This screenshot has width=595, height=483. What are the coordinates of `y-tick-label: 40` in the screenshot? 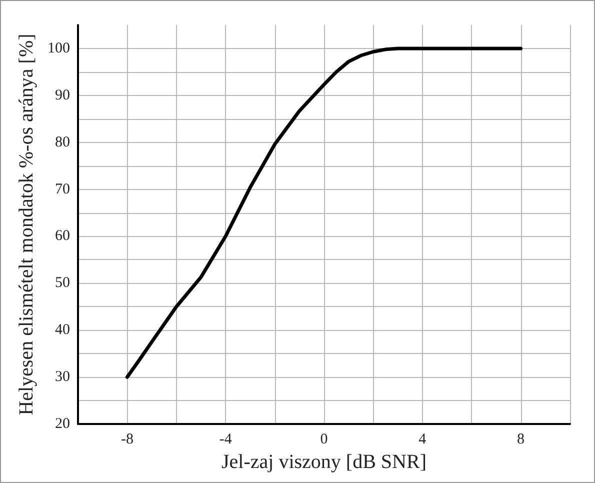 It's located at (62, 330).